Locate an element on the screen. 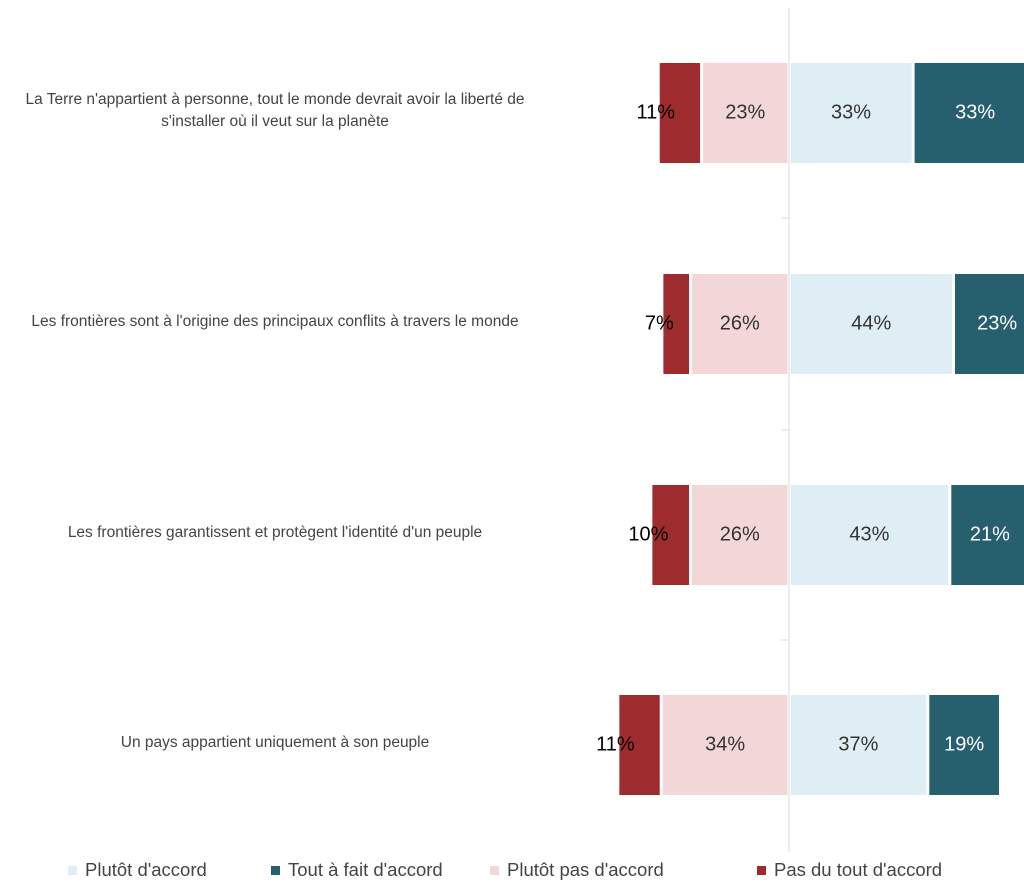  value-label: 34% is located at coordinates (725, 744).